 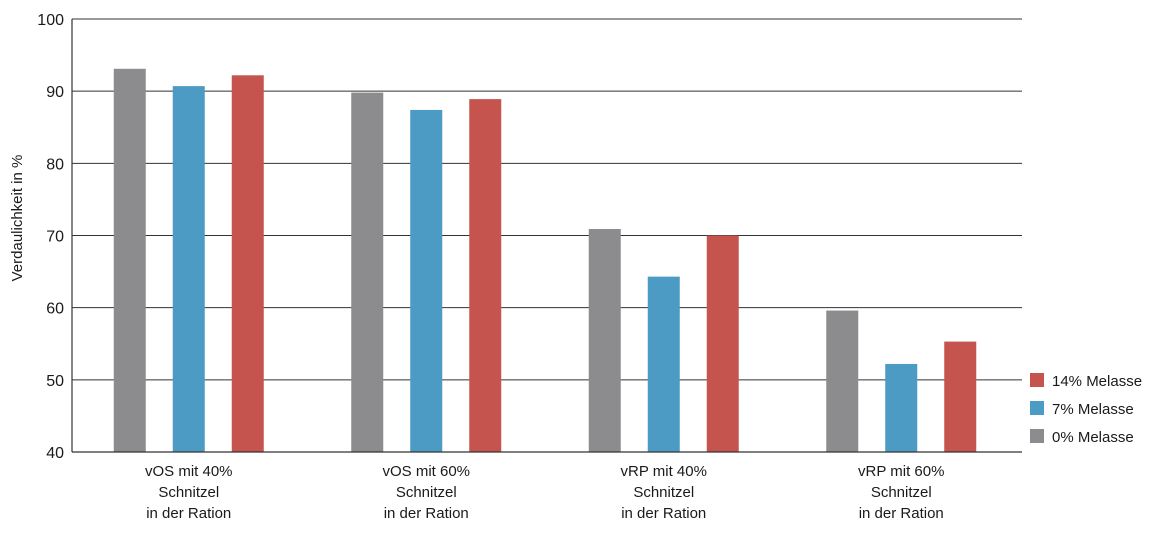 I want to click on legend-label: 0% Melasse, so click(x=1093, y=437).